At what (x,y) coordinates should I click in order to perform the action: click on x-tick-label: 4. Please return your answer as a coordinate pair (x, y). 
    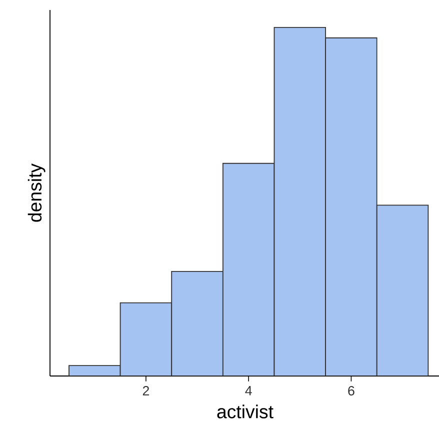
    Looking at the image, I should click on (248, 391).